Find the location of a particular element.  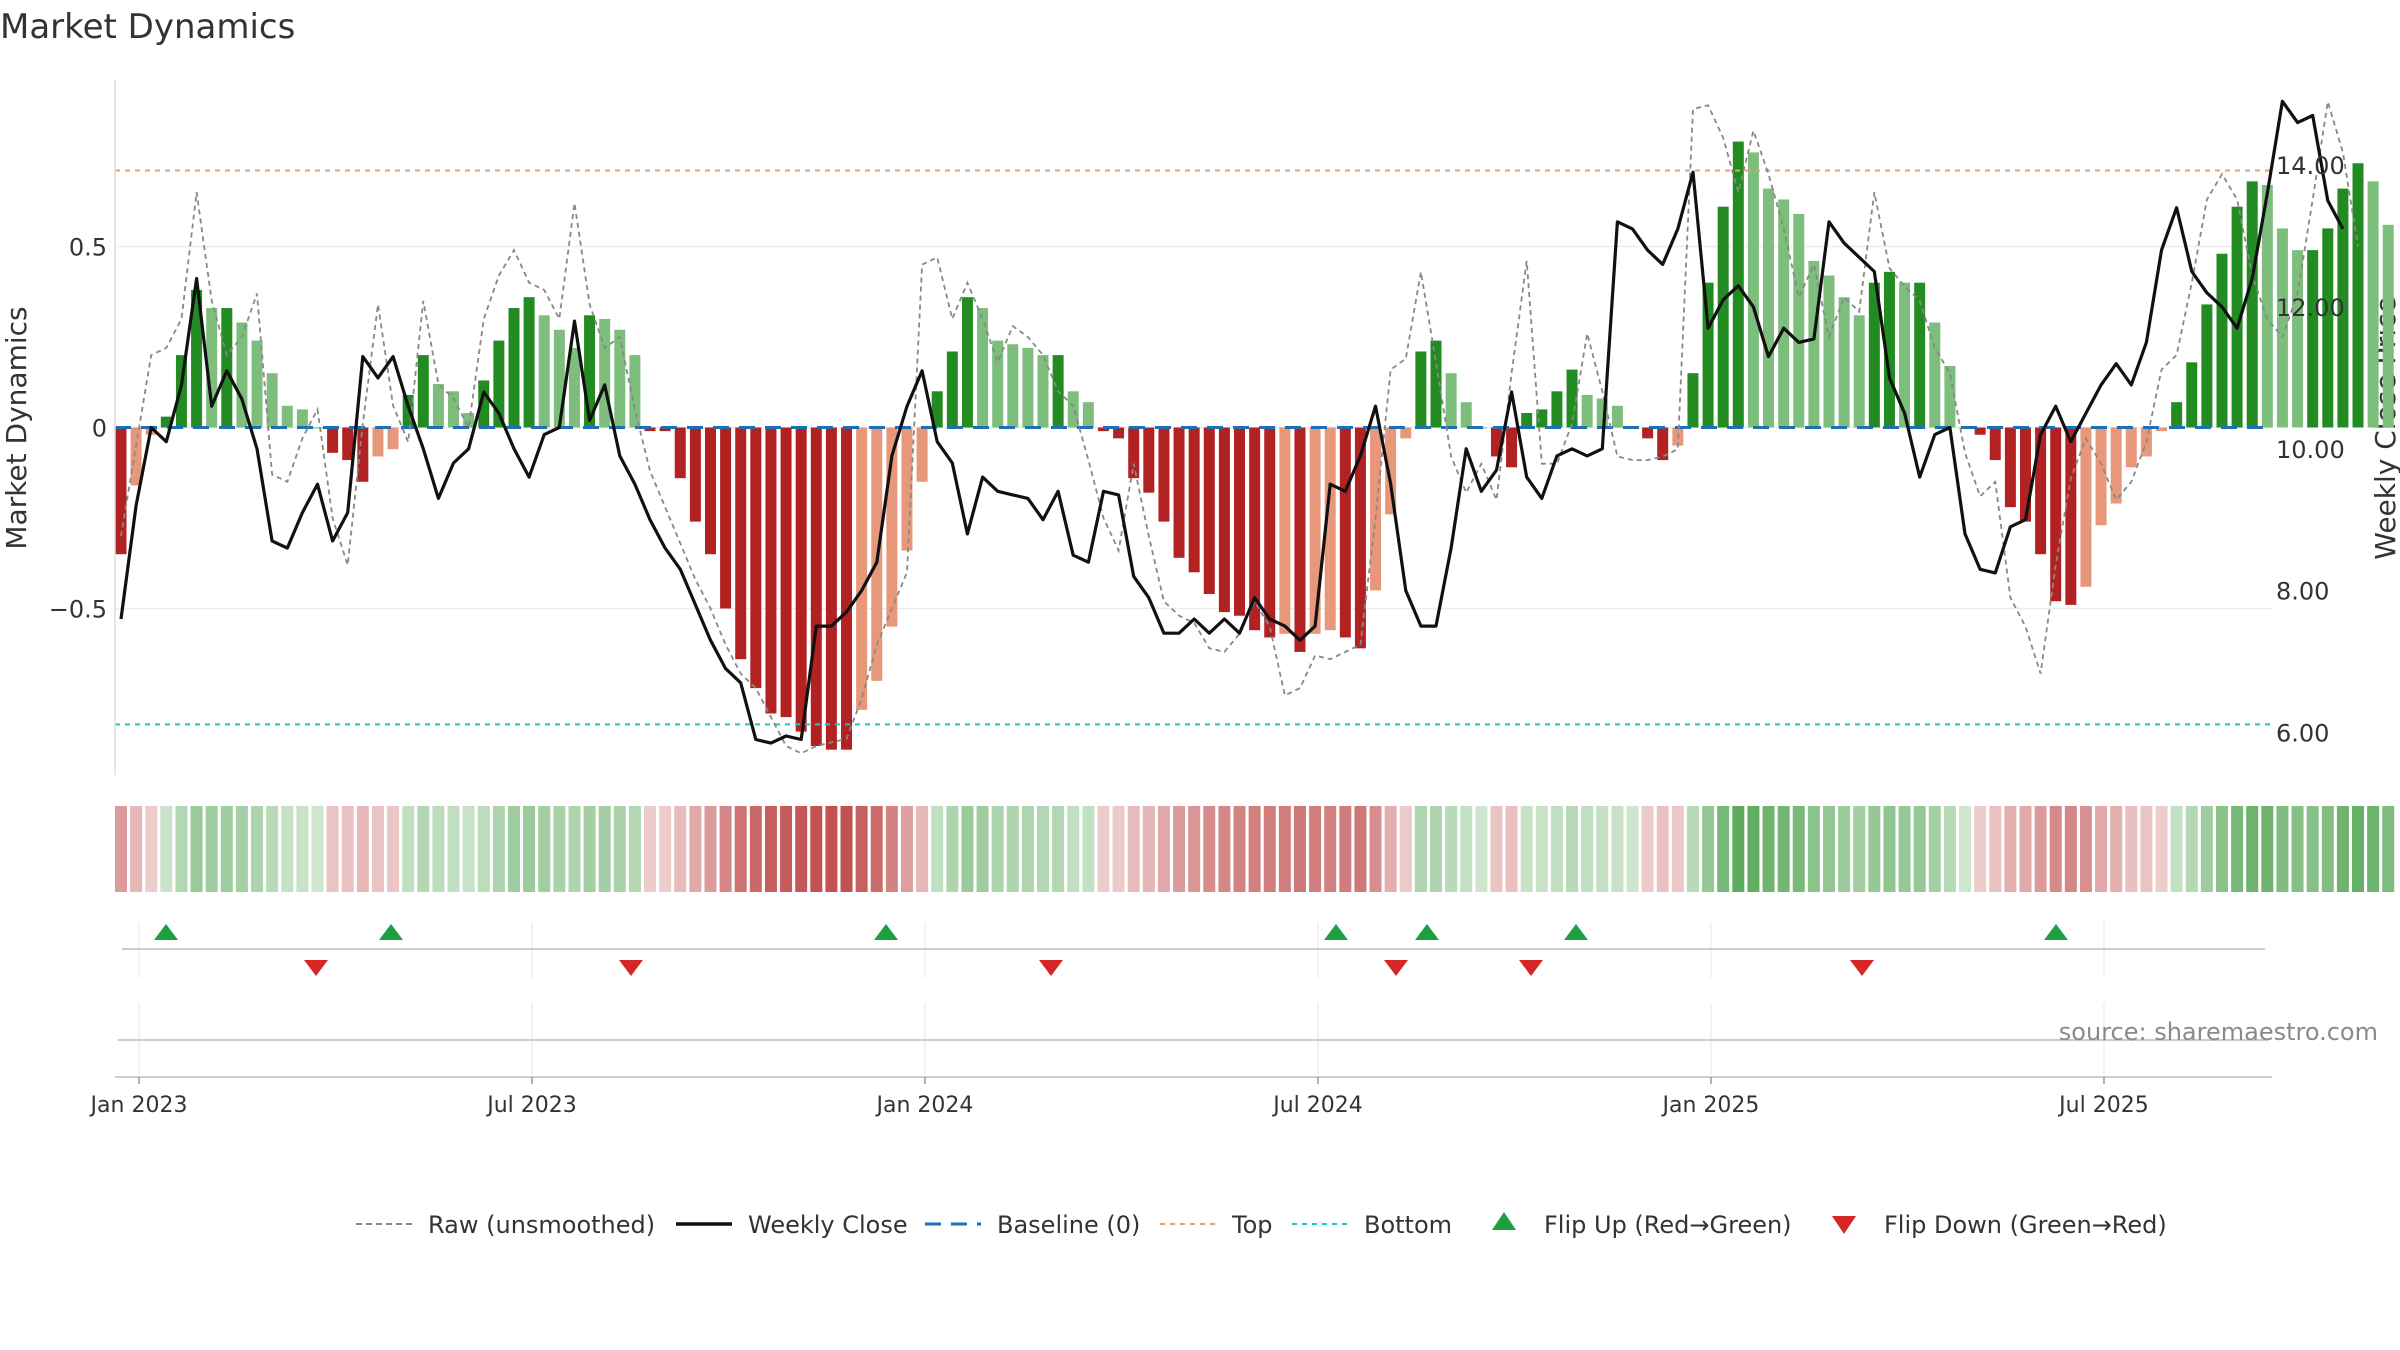

x-tick-label: Jan 2023 is located at coordinates (138, 1105).